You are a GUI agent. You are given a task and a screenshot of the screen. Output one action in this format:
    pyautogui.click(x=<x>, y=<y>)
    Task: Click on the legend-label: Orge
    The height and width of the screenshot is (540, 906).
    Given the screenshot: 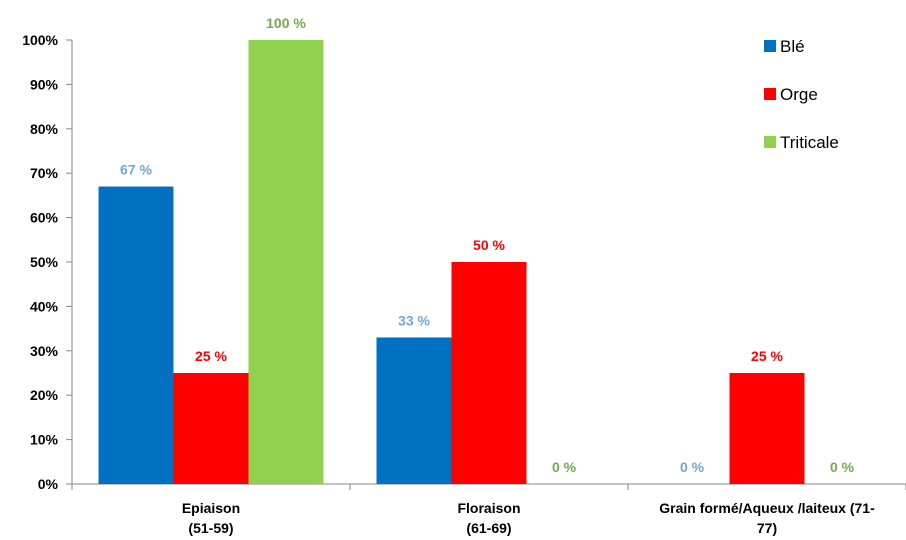 What is the action you would take?
    pyautogui.click(x=799, y=94)
    